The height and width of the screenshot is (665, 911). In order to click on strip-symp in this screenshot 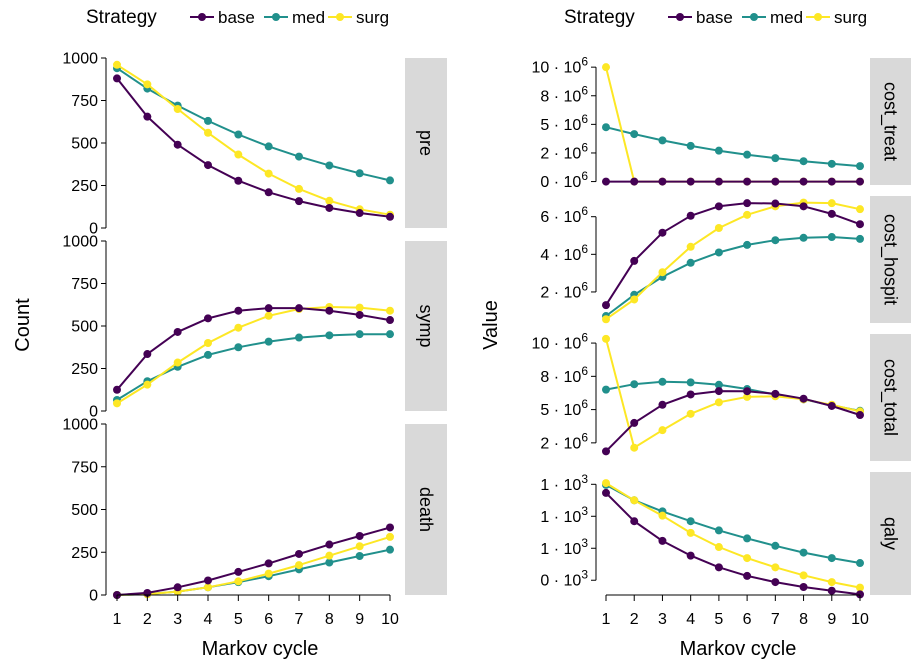, I will do `click(426, 326)`.